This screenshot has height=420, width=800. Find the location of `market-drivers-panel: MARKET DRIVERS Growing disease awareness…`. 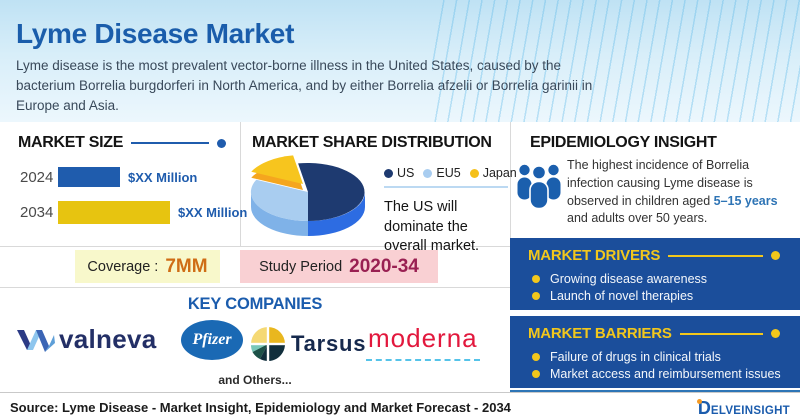

market-drivers-panel: MARKET DRIVERS Growing disease awareness… is located at coordinates (655, 274).